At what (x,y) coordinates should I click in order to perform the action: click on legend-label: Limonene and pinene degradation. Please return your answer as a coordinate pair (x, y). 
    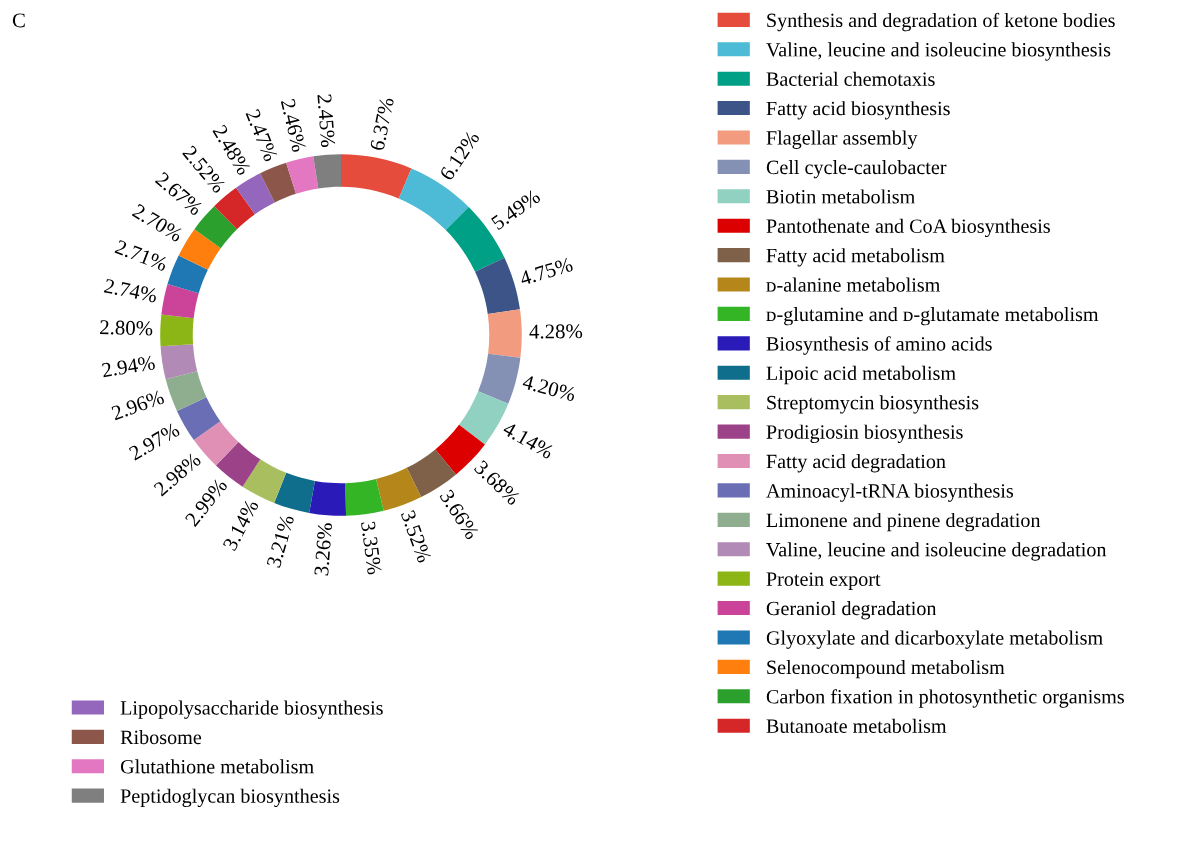
    Looking at the image, I should click on (903, 522).